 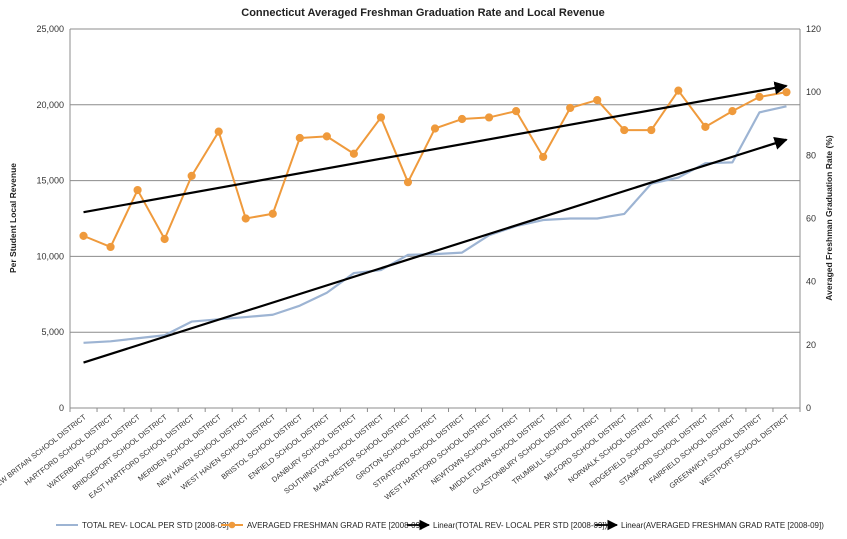 I want to click on left-tick-label: 15,000, so click(x=50, y=181).